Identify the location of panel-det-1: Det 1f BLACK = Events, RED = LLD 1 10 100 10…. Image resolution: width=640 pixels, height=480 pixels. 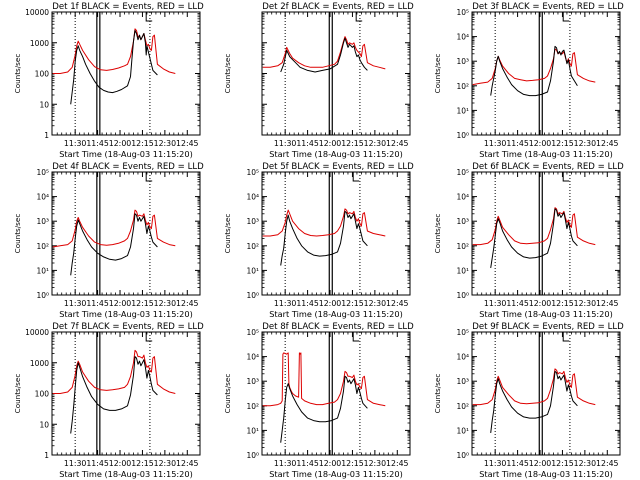
(108, 80).